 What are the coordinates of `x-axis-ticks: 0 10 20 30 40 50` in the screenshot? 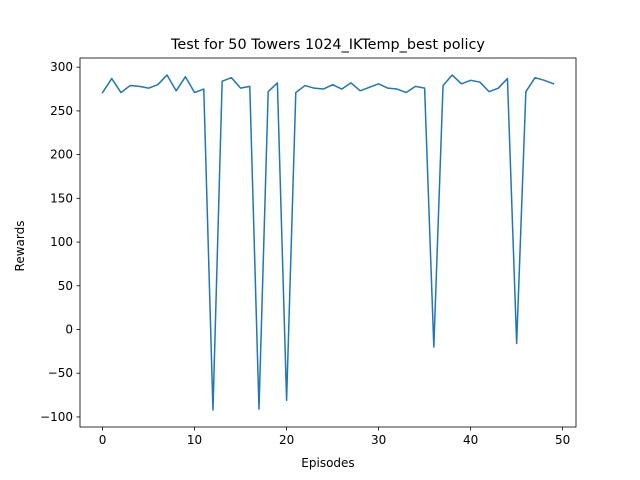 It's located at (334, 437).